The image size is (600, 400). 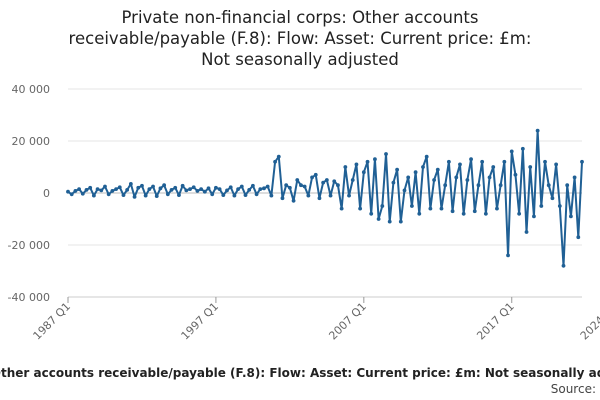 I want to click on y-tick-label: 20 000, so click(x=31, y=141).